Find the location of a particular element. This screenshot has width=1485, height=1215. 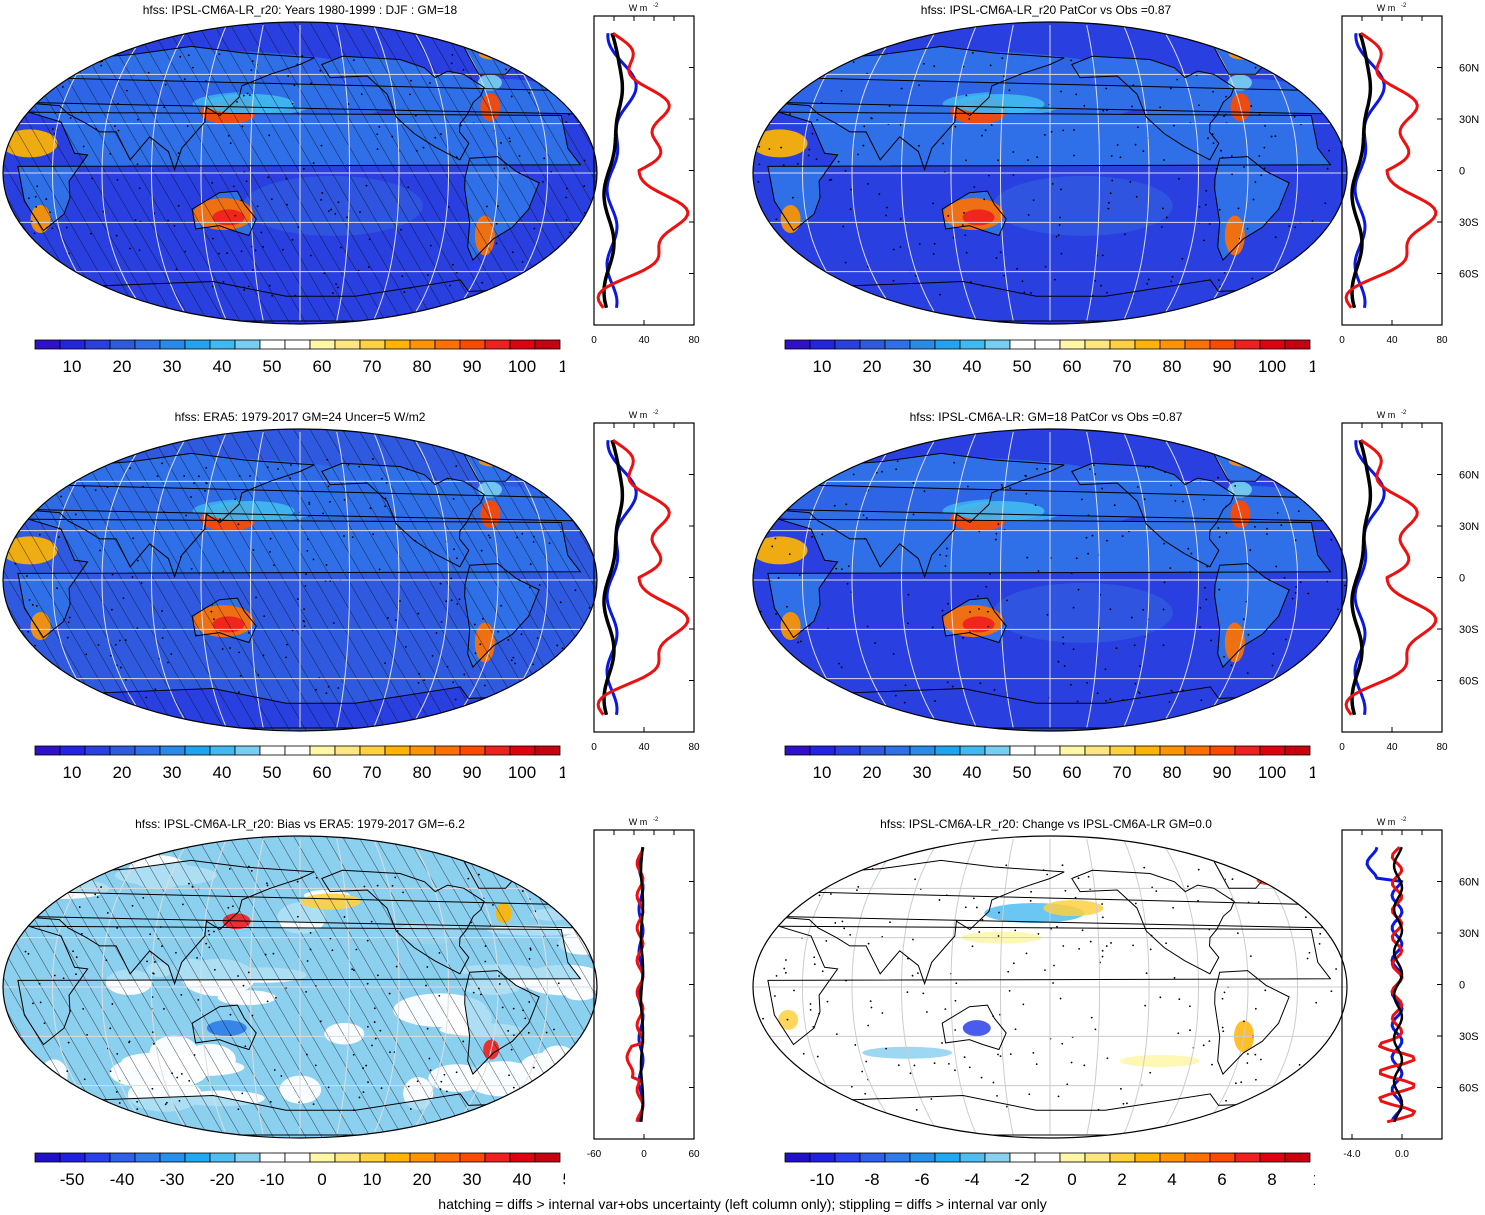

profile-x-tick-label: 80 is located at coordinates (694, 340).